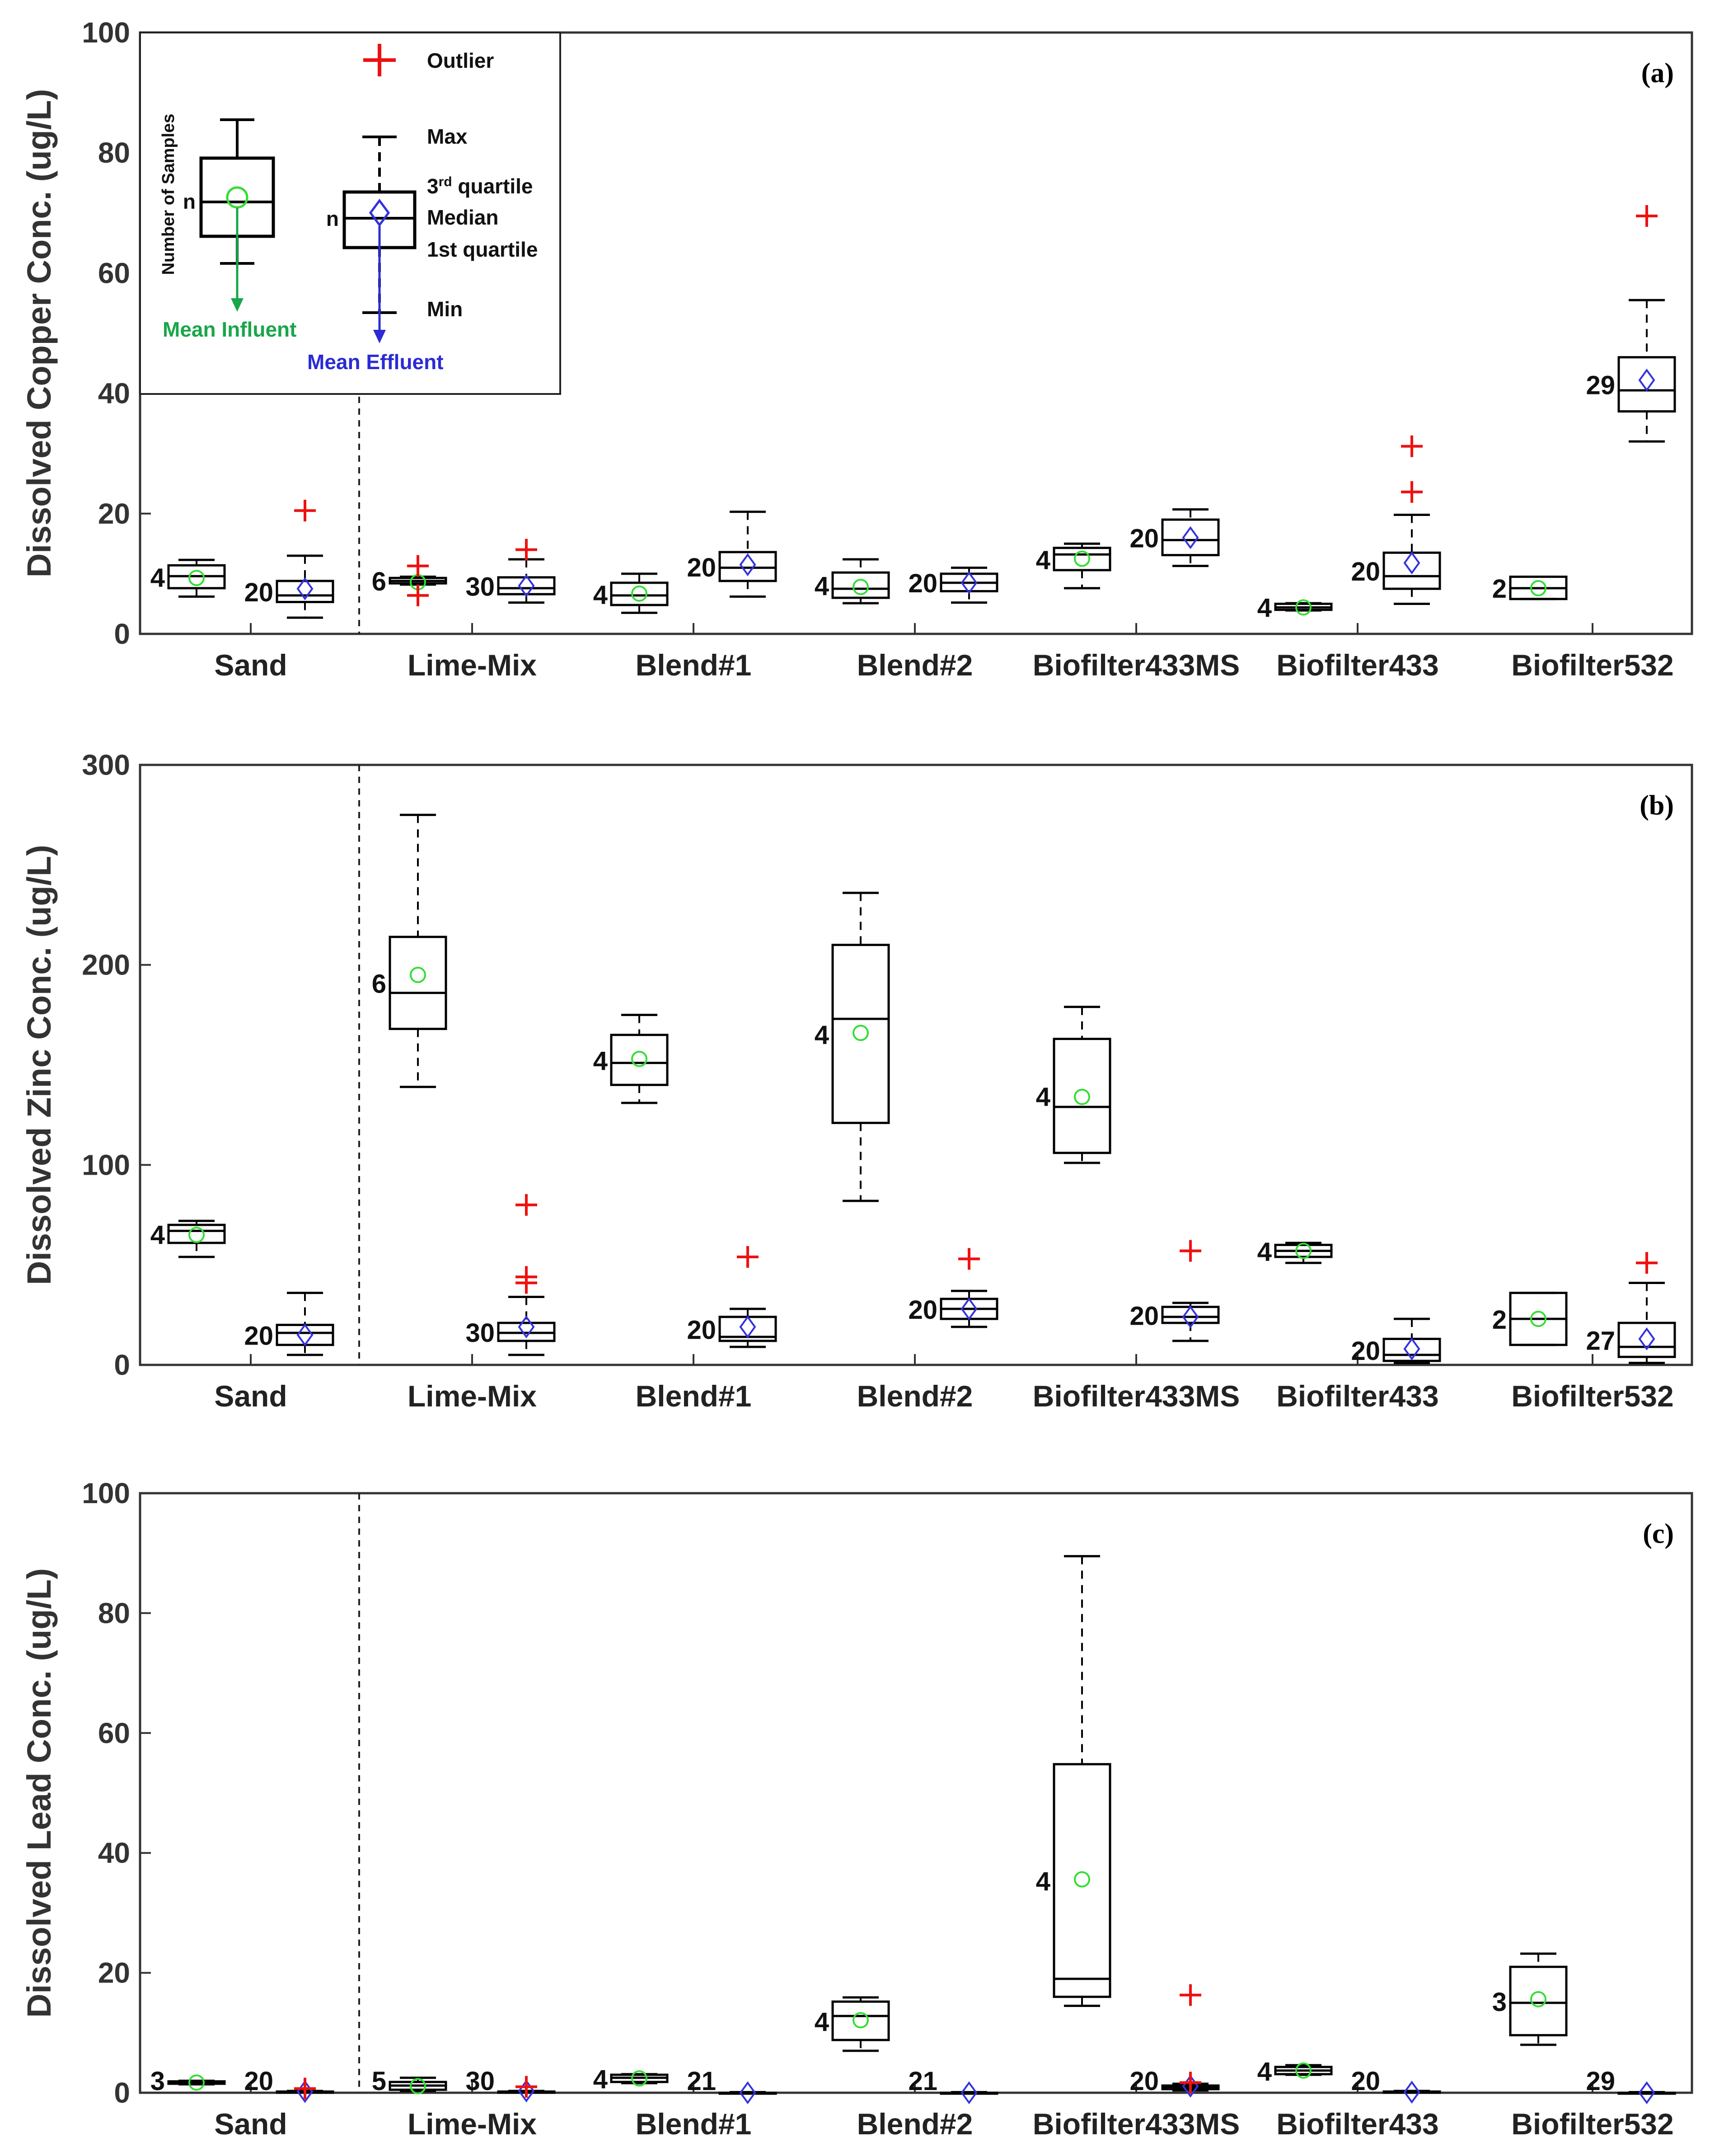  I want to click on box-Blend#2-effluent: 20, so click(953, 1288).